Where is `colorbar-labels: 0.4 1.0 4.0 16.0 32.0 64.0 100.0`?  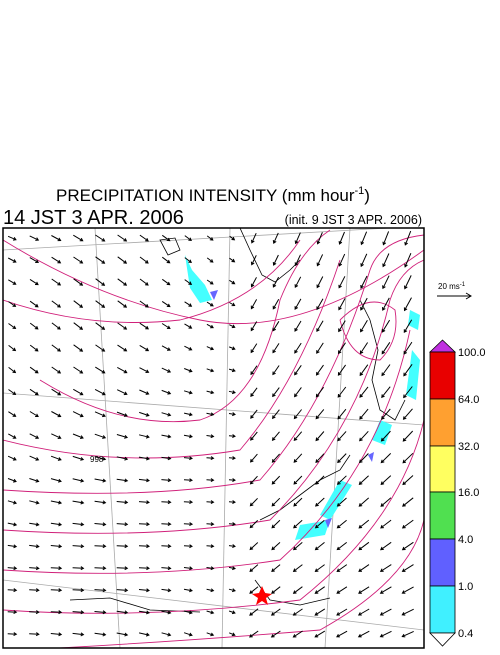
colorbar-labels: 0.4 1.0 4.0 16.0 32.0 64.0 100.0 is located at coordinates (472, 493).